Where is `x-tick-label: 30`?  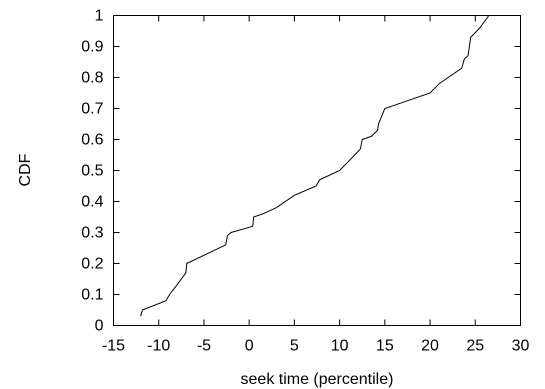
x-tick-label: 30 is located at coordinates (521, 346).